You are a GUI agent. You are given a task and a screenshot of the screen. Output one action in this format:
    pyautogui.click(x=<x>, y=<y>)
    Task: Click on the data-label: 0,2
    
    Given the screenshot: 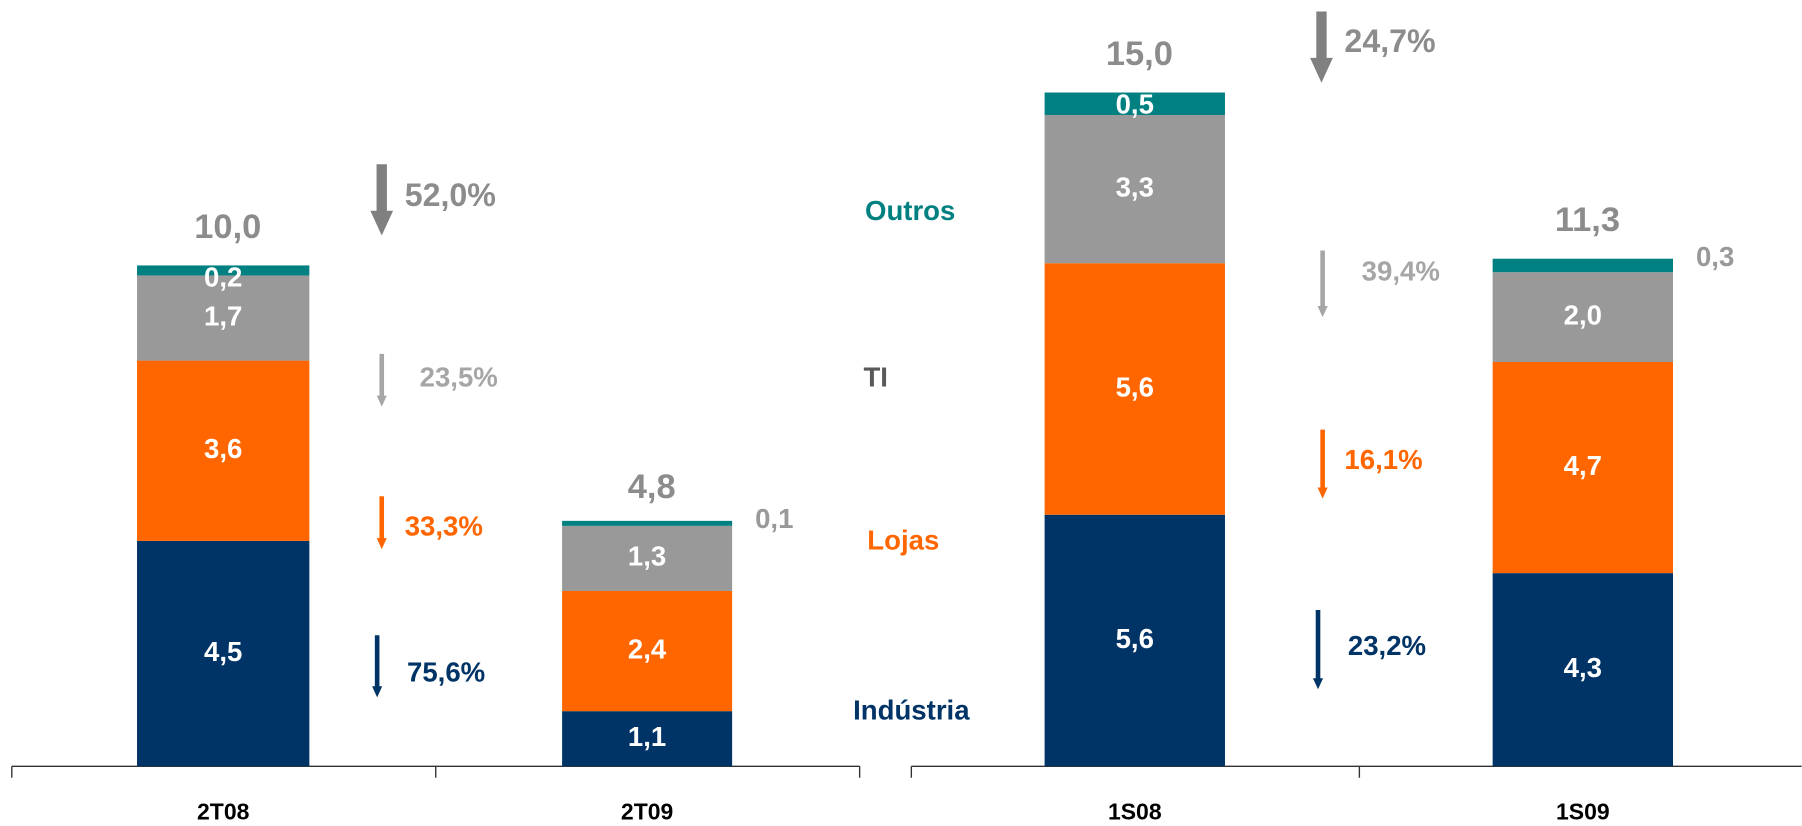 What is the action you would take?
    pyautogui.click(x=223, y=277)
    